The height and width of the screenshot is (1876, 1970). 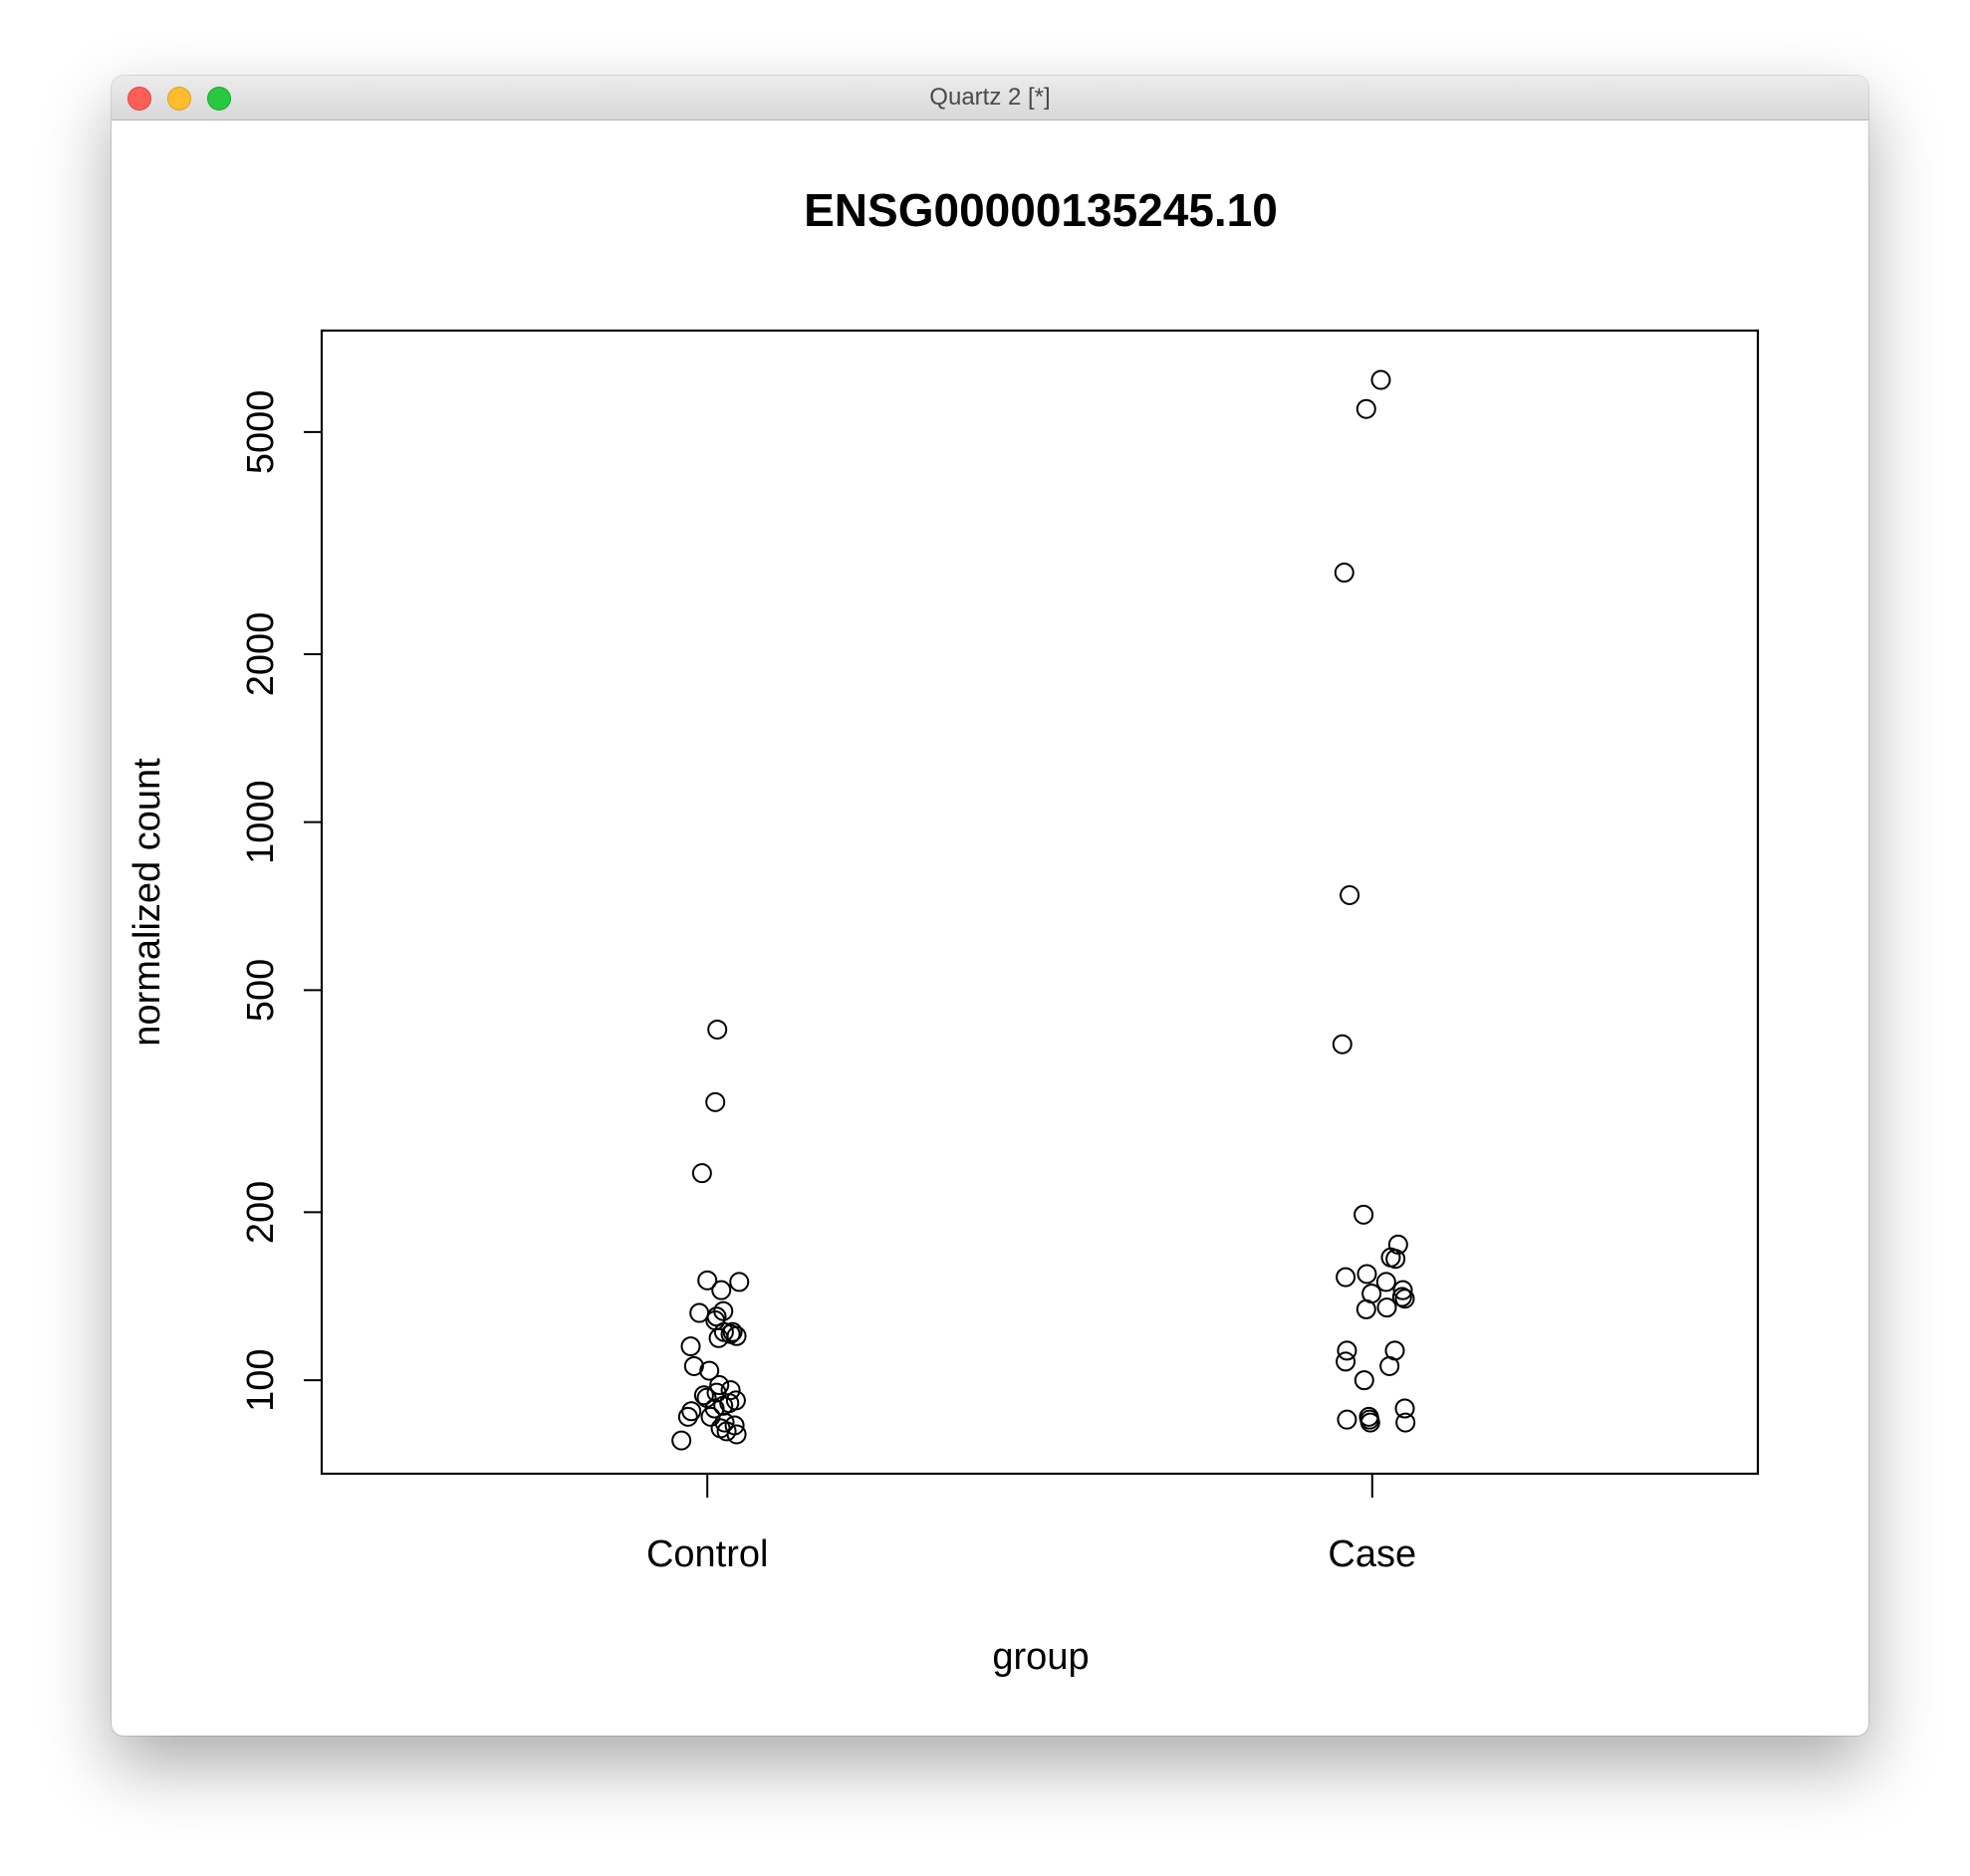 I want to click on close-button, so click(x=139, y=99).